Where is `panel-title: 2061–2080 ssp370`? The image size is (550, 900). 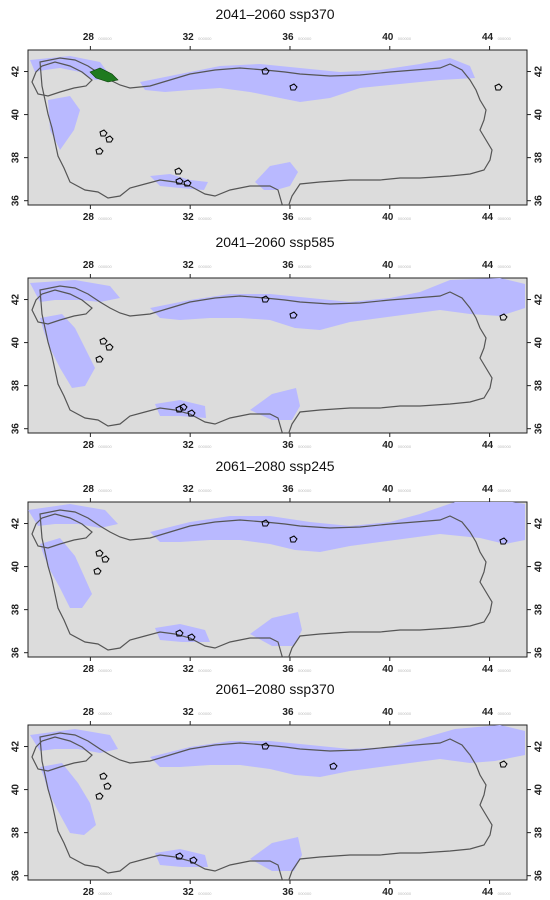 panel-title: 2061–2080 ssp370 is located at coordinates (275, 689).